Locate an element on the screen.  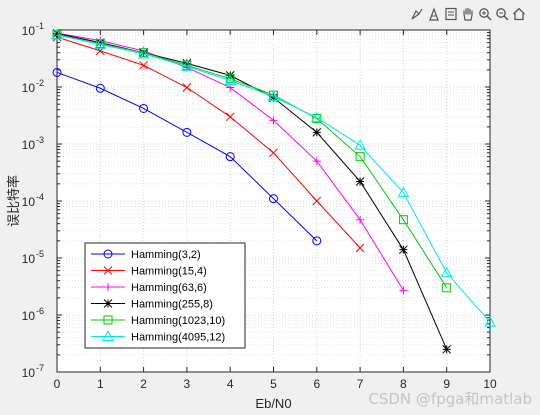
home-icon is located at coordinates (518, 14).